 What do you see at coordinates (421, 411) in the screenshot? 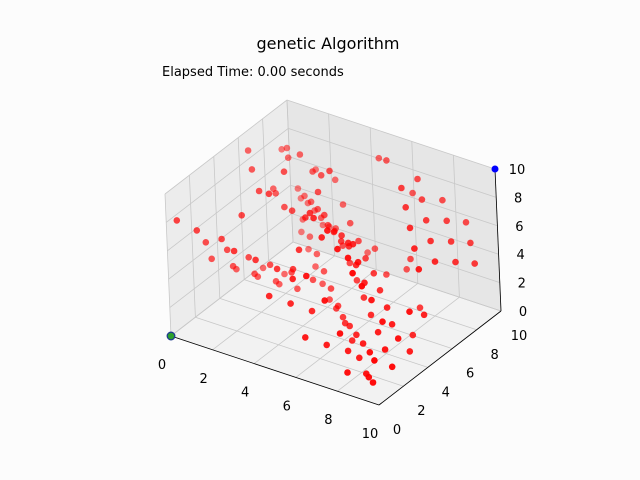
I see `y-tick-label: 2` at bounding box center [421, 411].